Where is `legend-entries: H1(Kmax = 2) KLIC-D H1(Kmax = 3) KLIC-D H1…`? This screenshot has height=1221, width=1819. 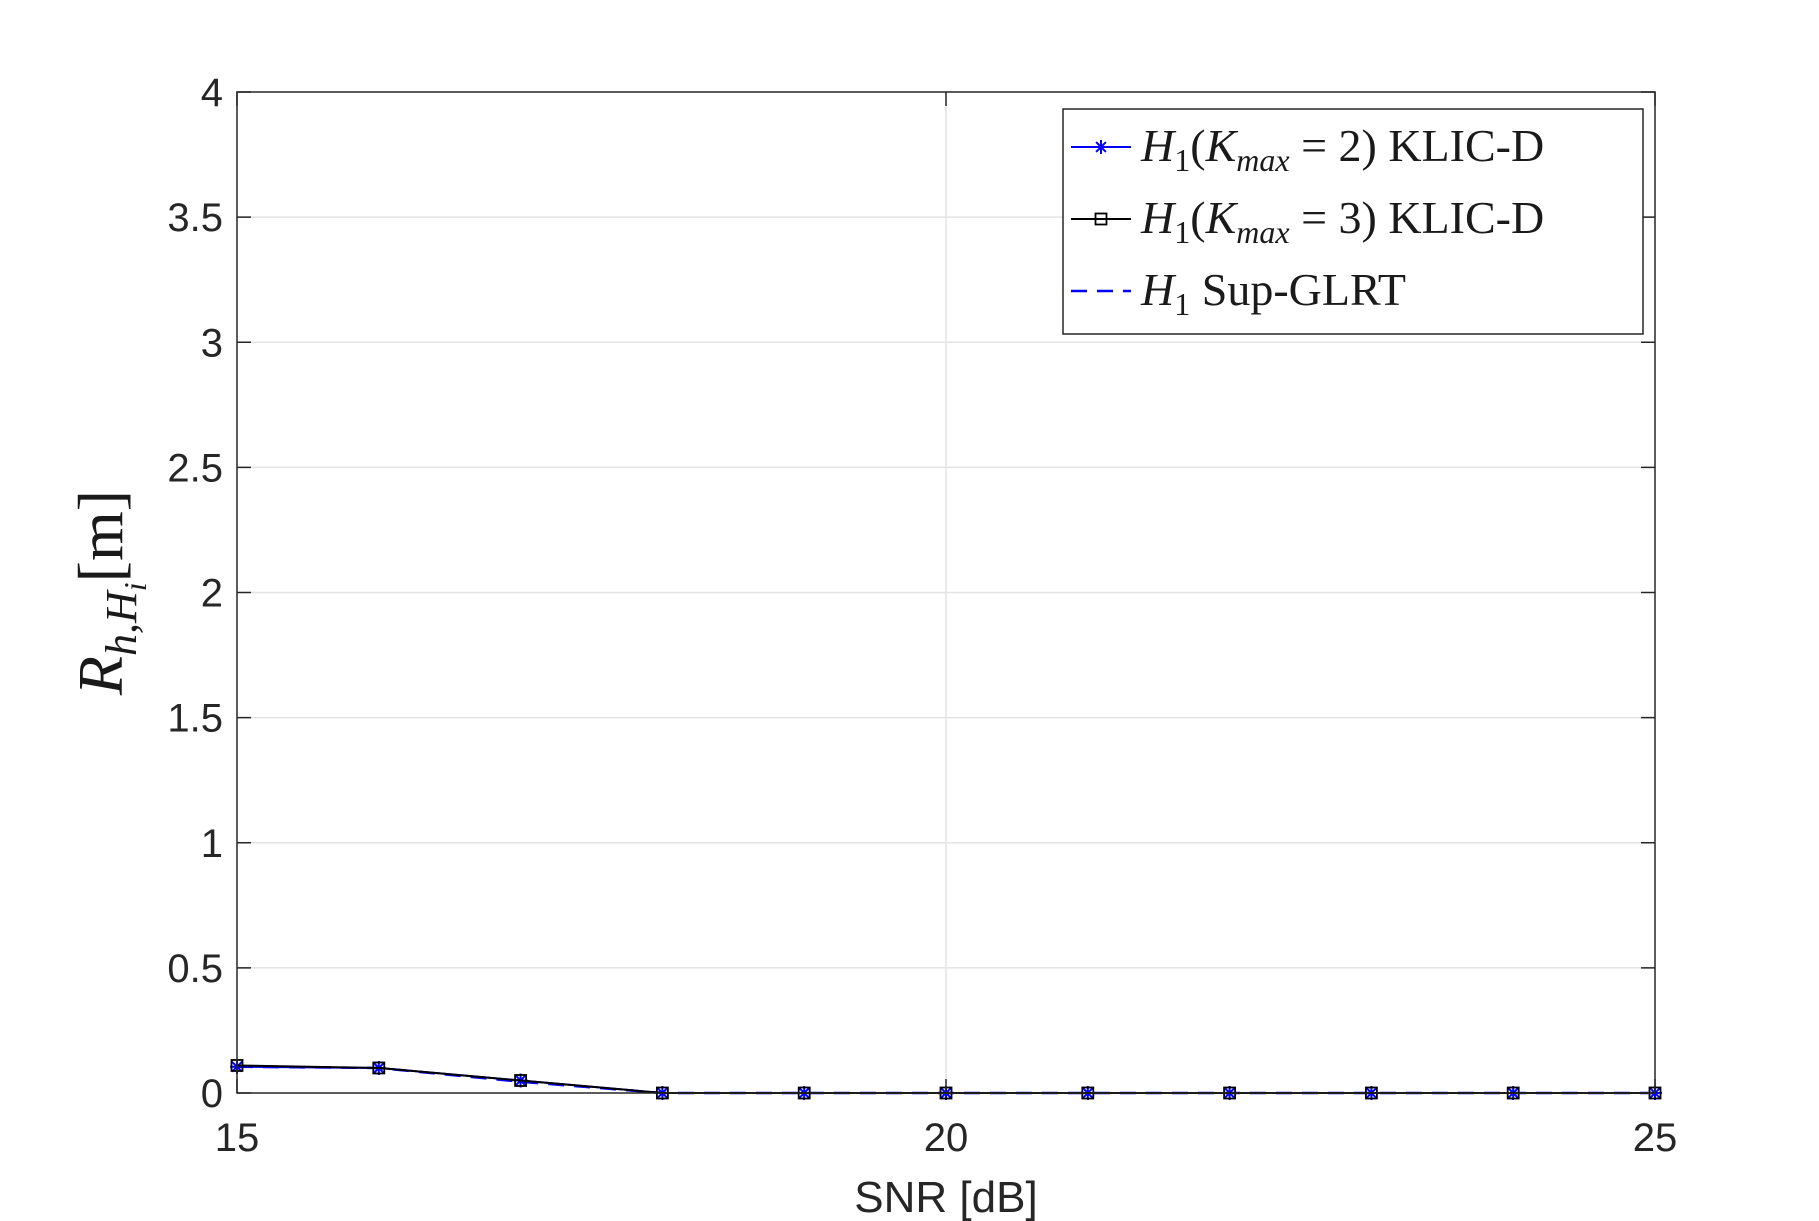 legend-entries: H1(Kmax = 2) KLIC-D H1(Kmax = 3) KLIC-D H1… is located at coordinates (1307, 221).